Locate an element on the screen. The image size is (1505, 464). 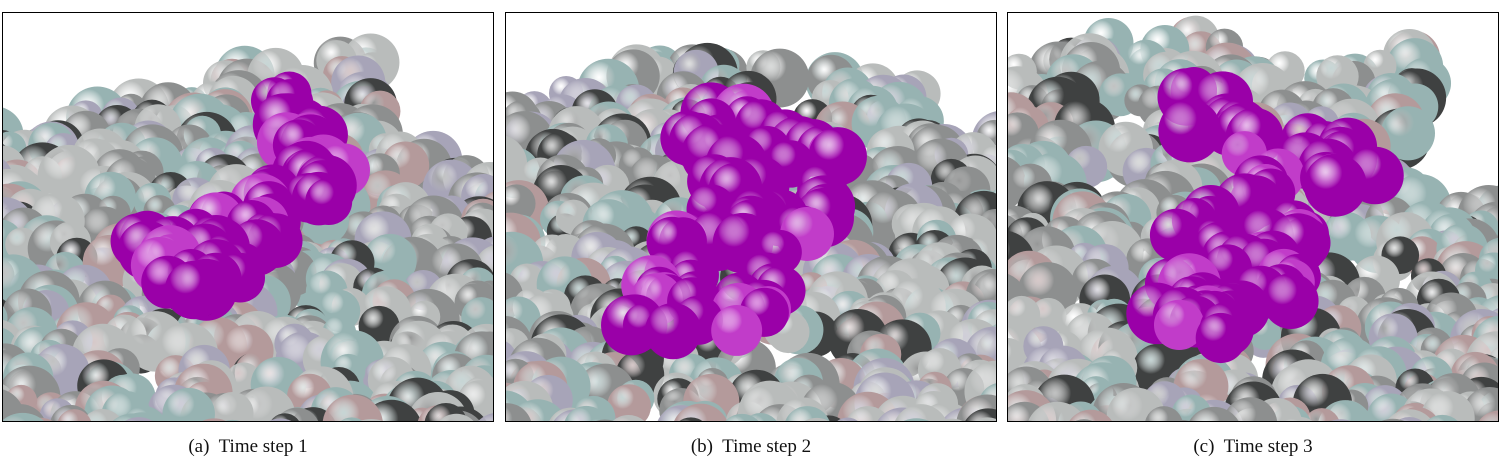
caption-b-label: (b) is located at coordinates (701, 446).